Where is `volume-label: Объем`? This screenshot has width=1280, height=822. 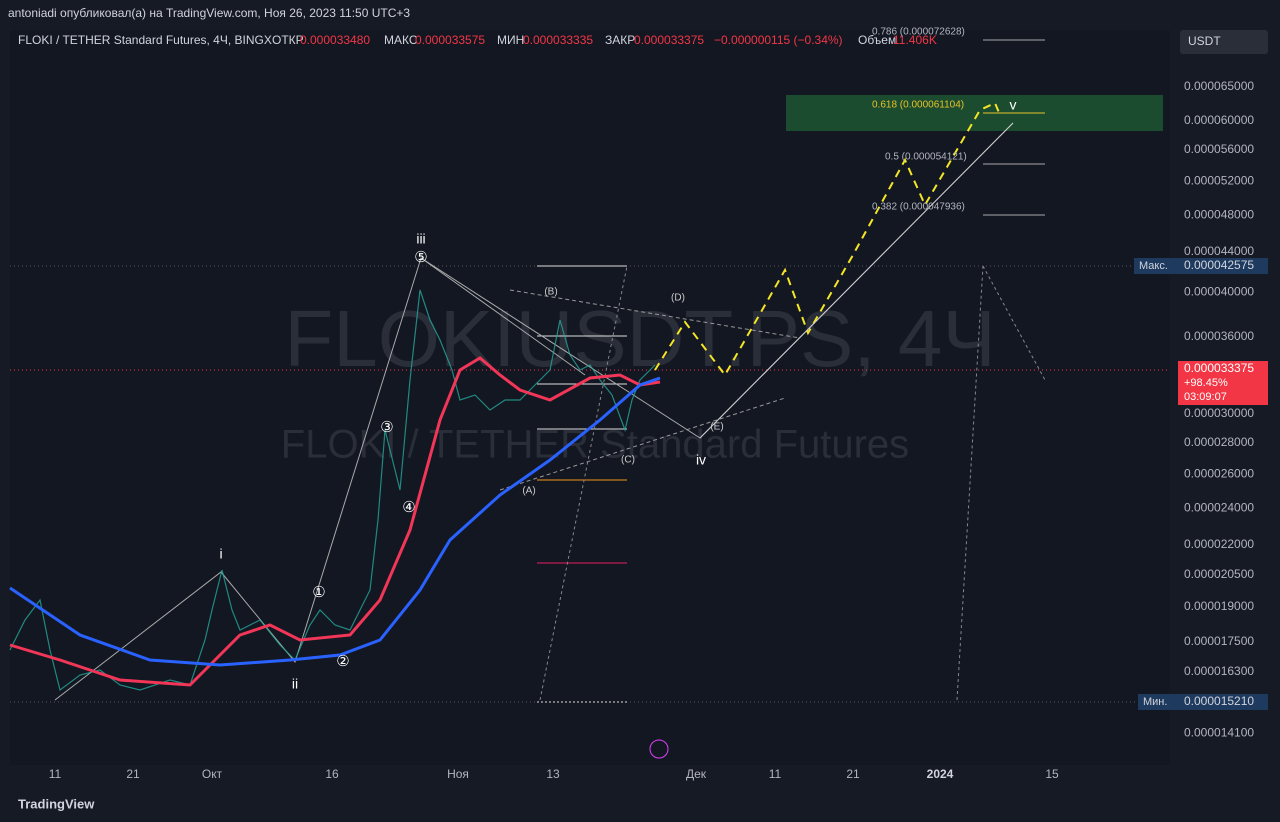 volume-label: Объем is located at coordinates (877, 40).